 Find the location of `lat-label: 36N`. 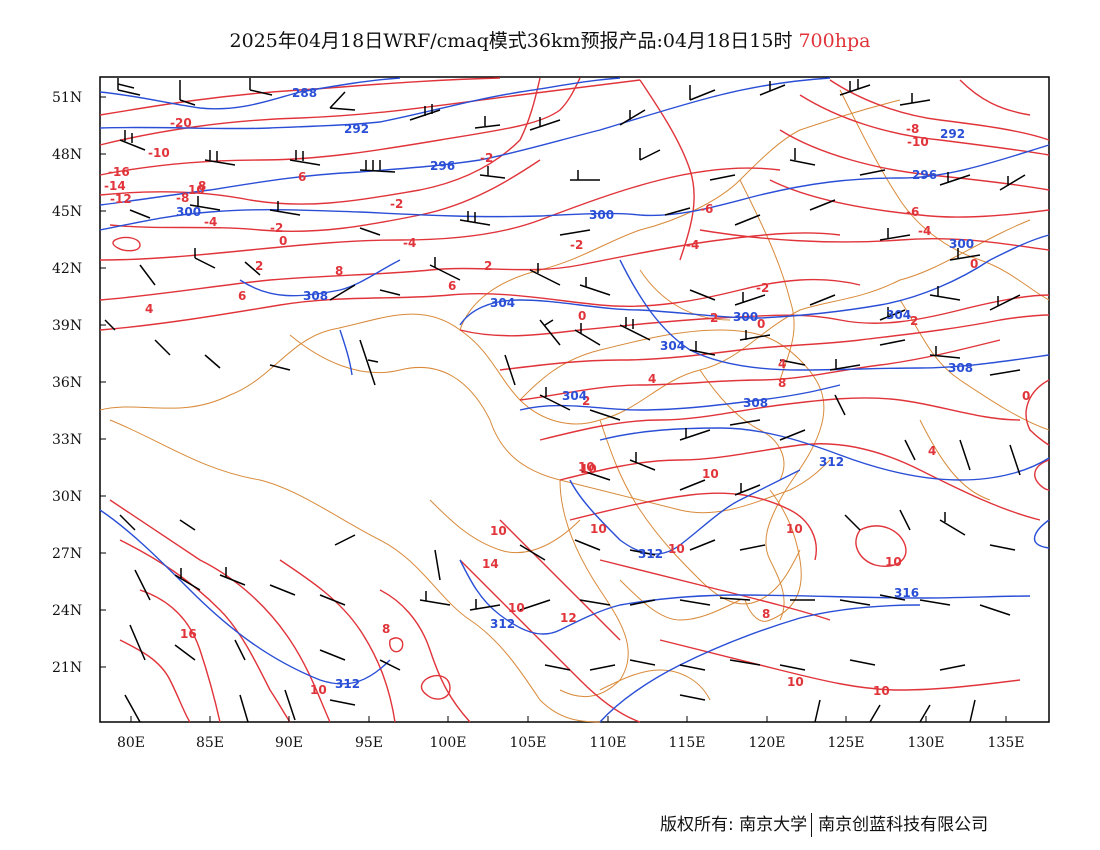

lat-label: 36N is located at coordinates (67, 383).